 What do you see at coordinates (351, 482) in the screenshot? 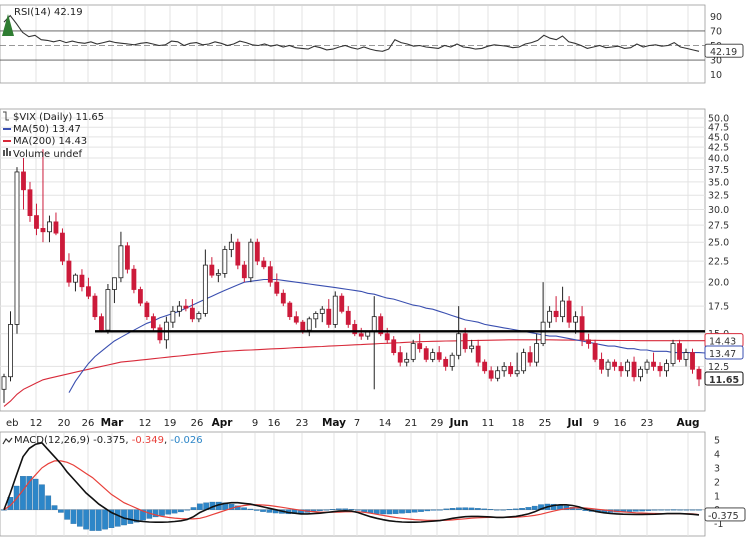
I see `macd-line` at bounding box center [351, 482].